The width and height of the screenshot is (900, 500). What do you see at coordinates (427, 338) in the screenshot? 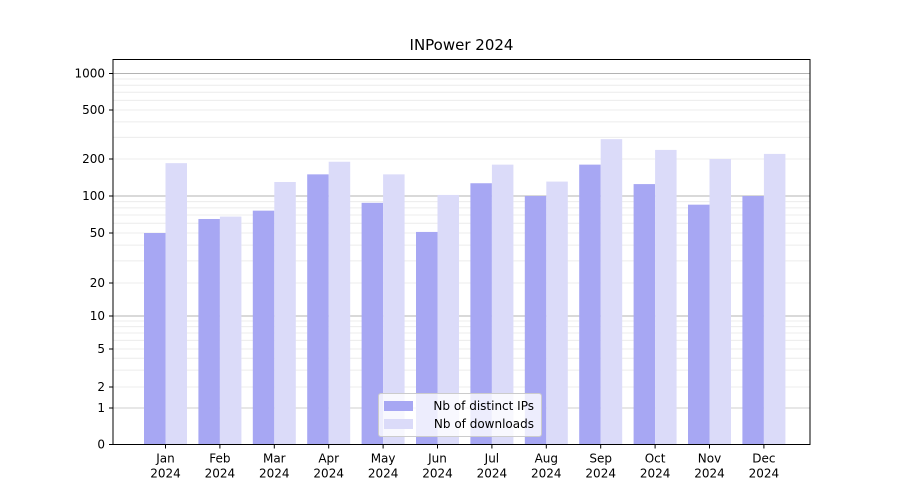
I see `bar-distinct-ips-jun` at bounding box center [427, 338].